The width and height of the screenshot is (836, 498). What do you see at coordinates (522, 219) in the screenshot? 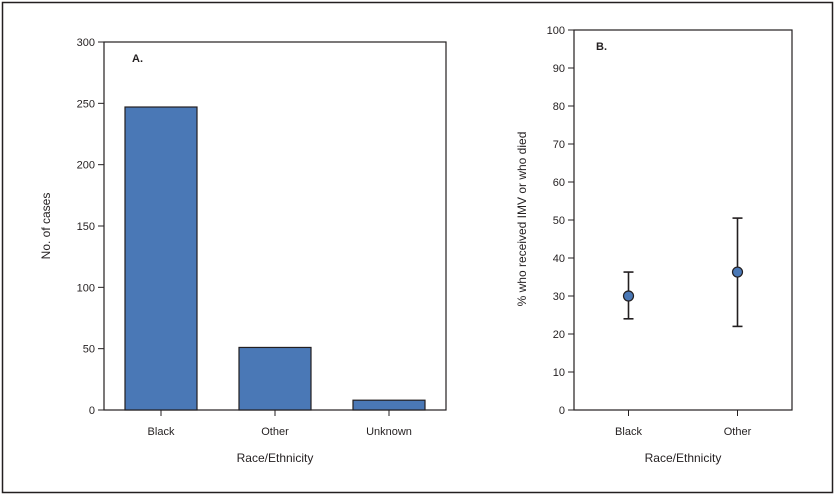
I see `panel-b-y-axis-title: % who received IMV or who died` at bounding box center [522, 219].